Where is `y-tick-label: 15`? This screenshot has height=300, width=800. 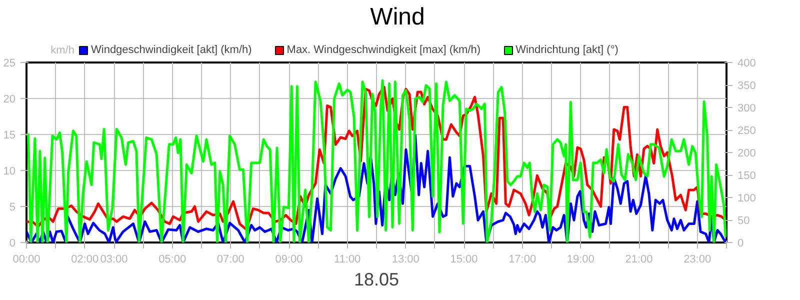
y-tick-label: 15 is located at coordinates (9, 136).